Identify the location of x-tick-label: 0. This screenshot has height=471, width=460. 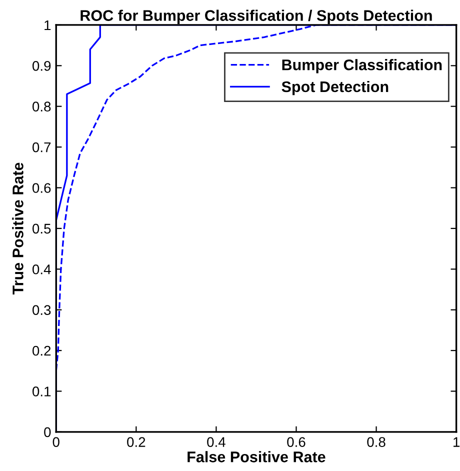
(56, 442).